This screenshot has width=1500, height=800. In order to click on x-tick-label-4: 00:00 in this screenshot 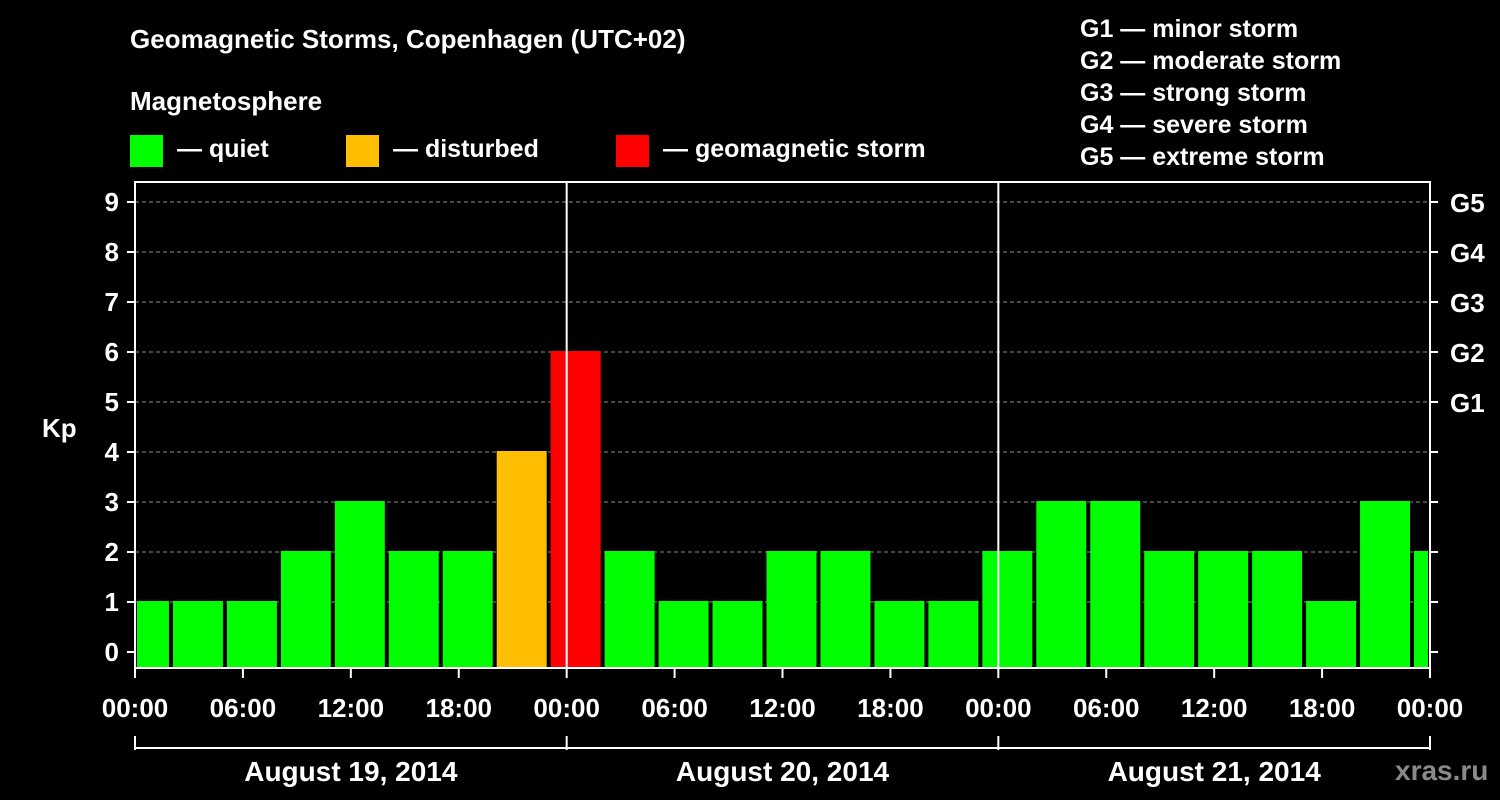, I will do `click(566, 708)`.